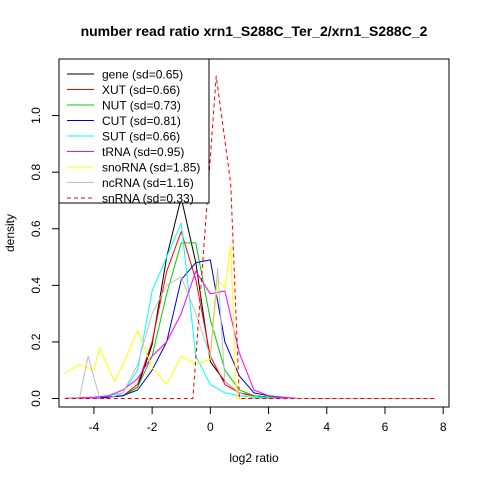  I want to click on legend-label: CUT (sd=0.81), so click(141, 121).